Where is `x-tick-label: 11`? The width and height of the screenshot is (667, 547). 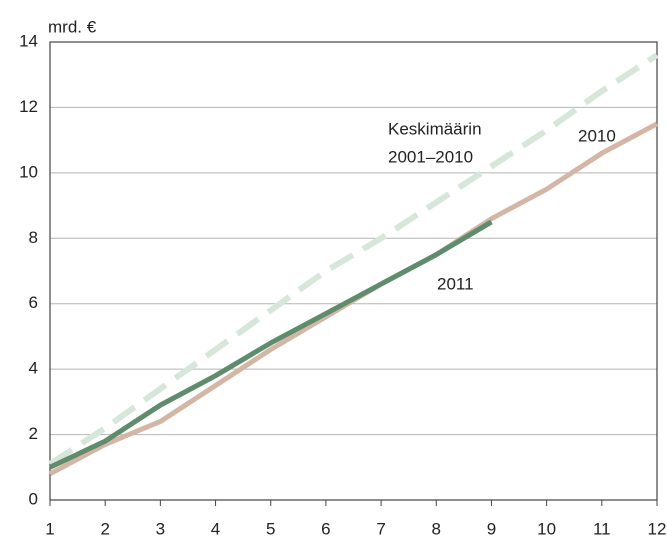 x-tick-label: 11 is located at coordinates (602, 528).